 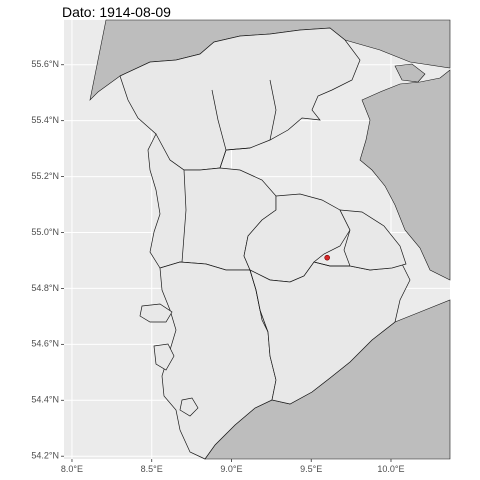 I want to click on island-fano, so click(x=164, y=357).